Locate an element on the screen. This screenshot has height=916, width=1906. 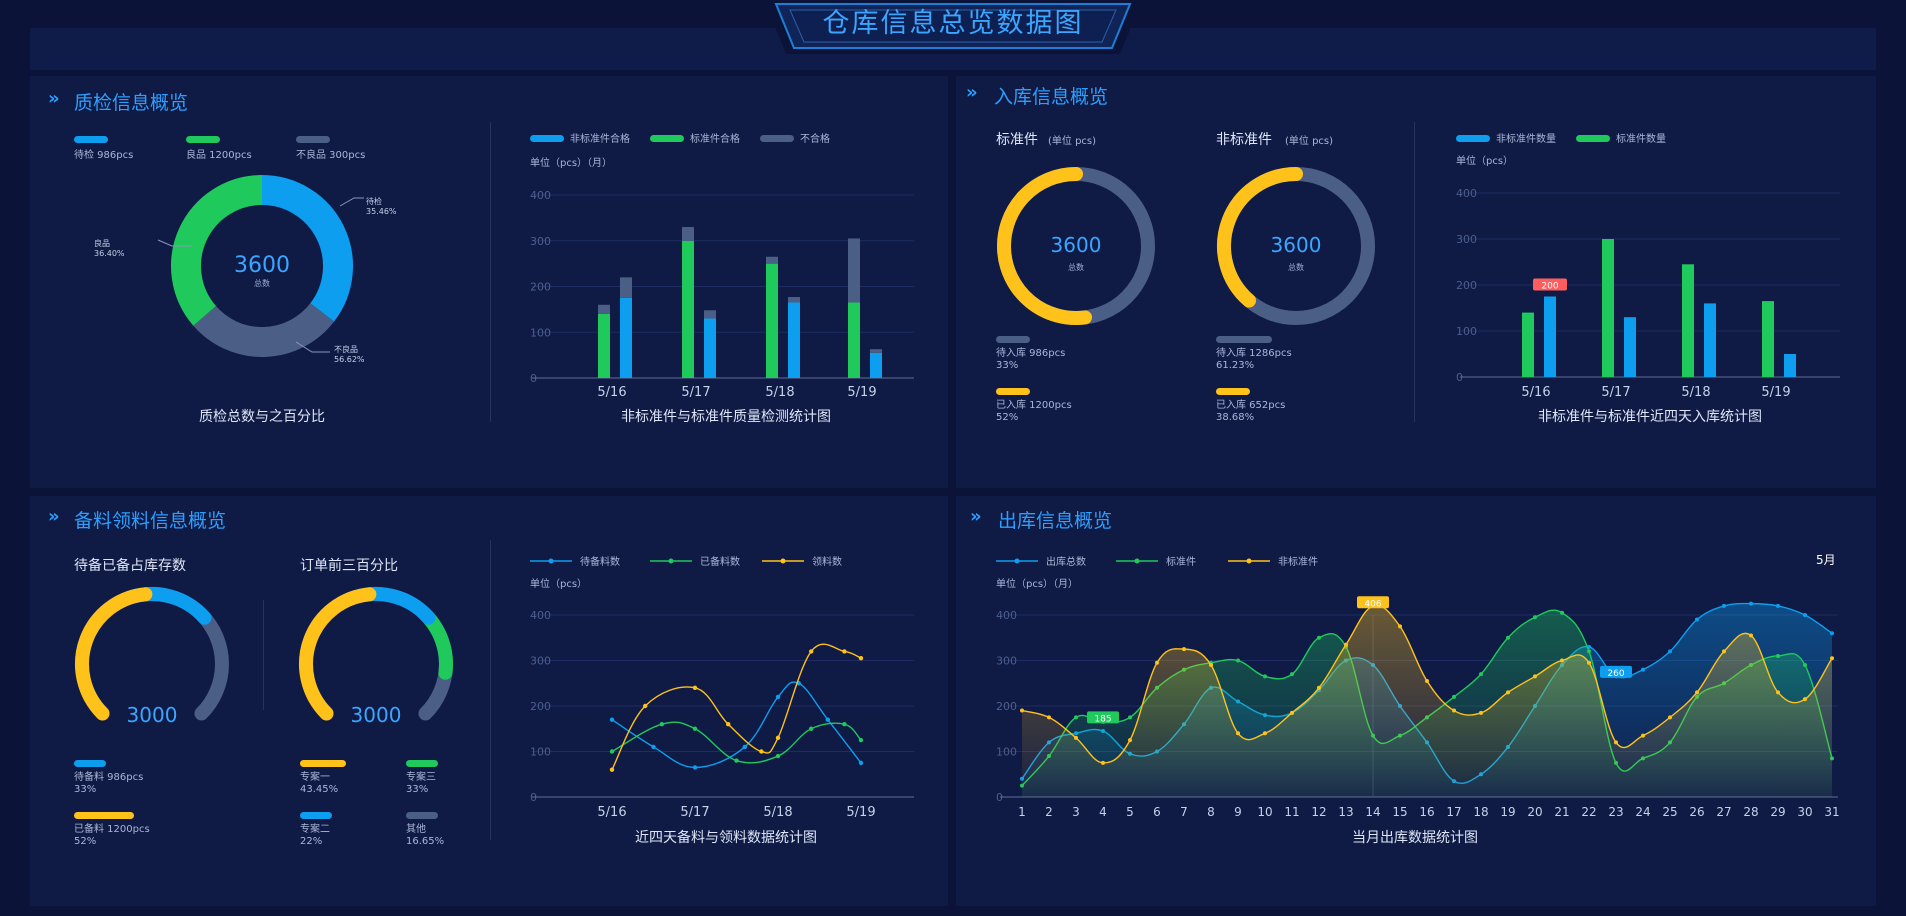
donut-center-label: 总数 is located at coordinates (262, 283).